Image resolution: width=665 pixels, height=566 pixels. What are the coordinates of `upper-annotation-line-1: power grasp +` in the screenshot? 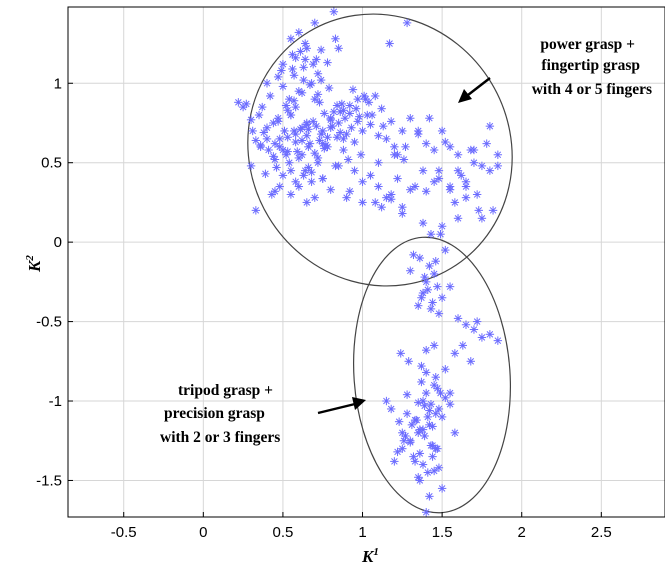 It's located at (587, 44).